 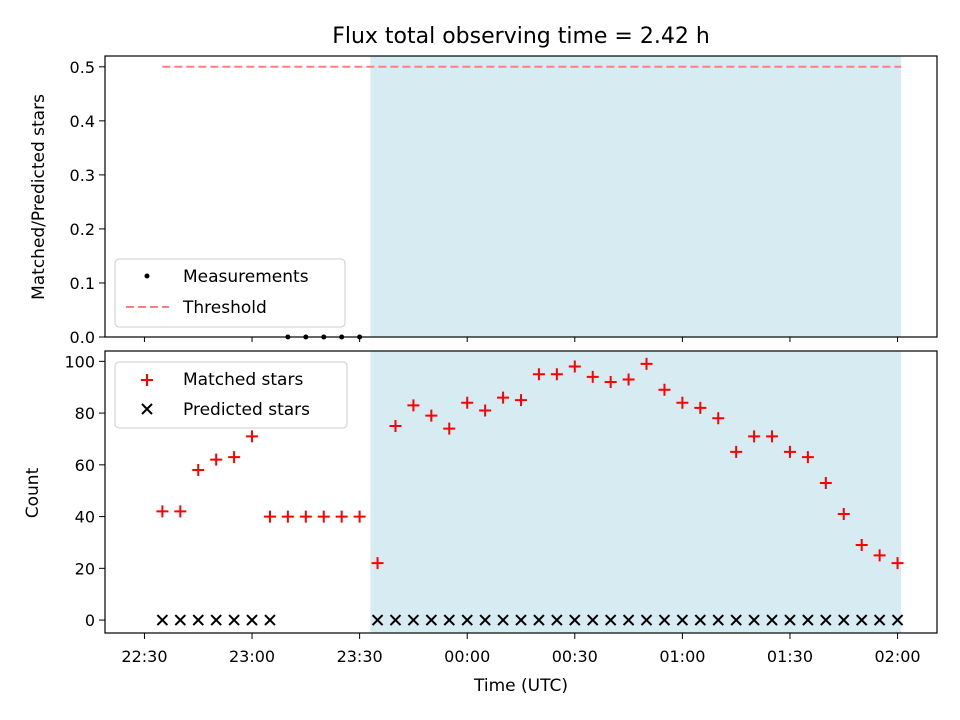 I want to click on x-tick-label: 23:30, so click(x=360, y=656).